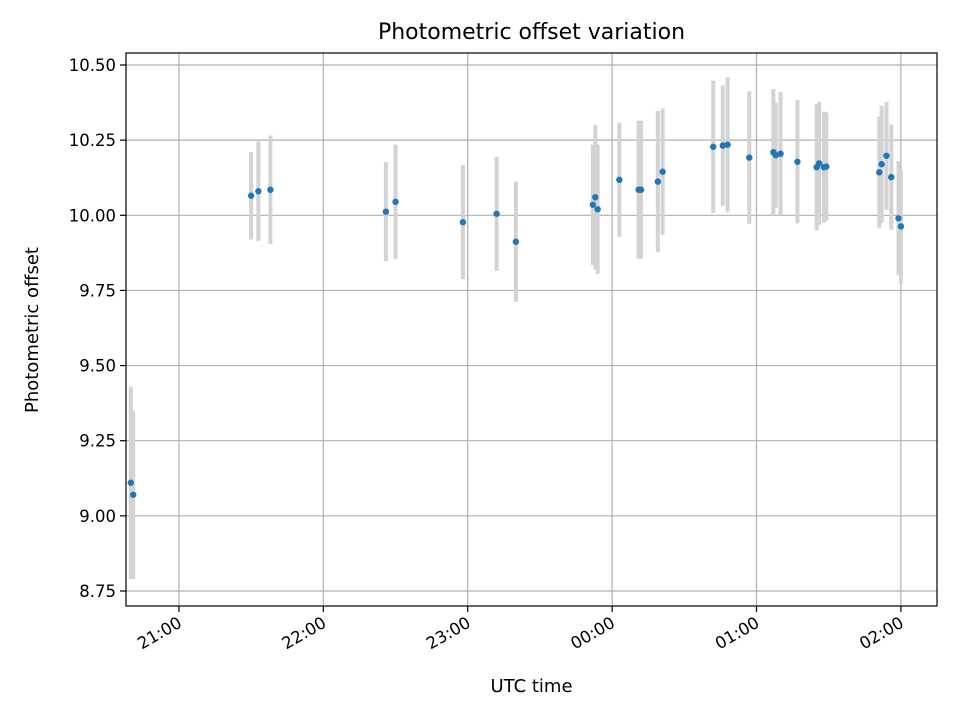 The image size is (960, 720). What do you see at coordinates (97, 290) in the screenshot?
I see `y-tick-label: 9.75` at bounding box center [97, 290].